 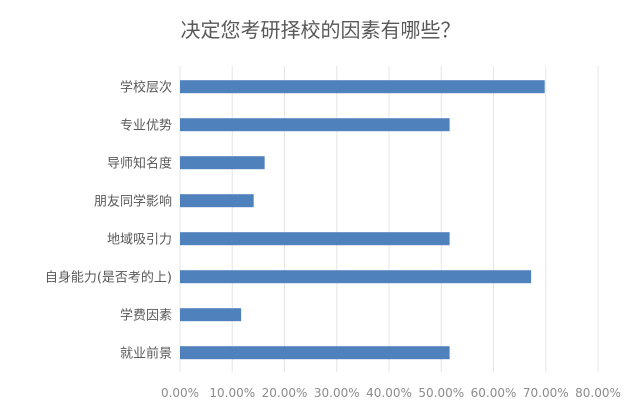 I want to click on category-label: 学费因素, so click(x=146, y=316).